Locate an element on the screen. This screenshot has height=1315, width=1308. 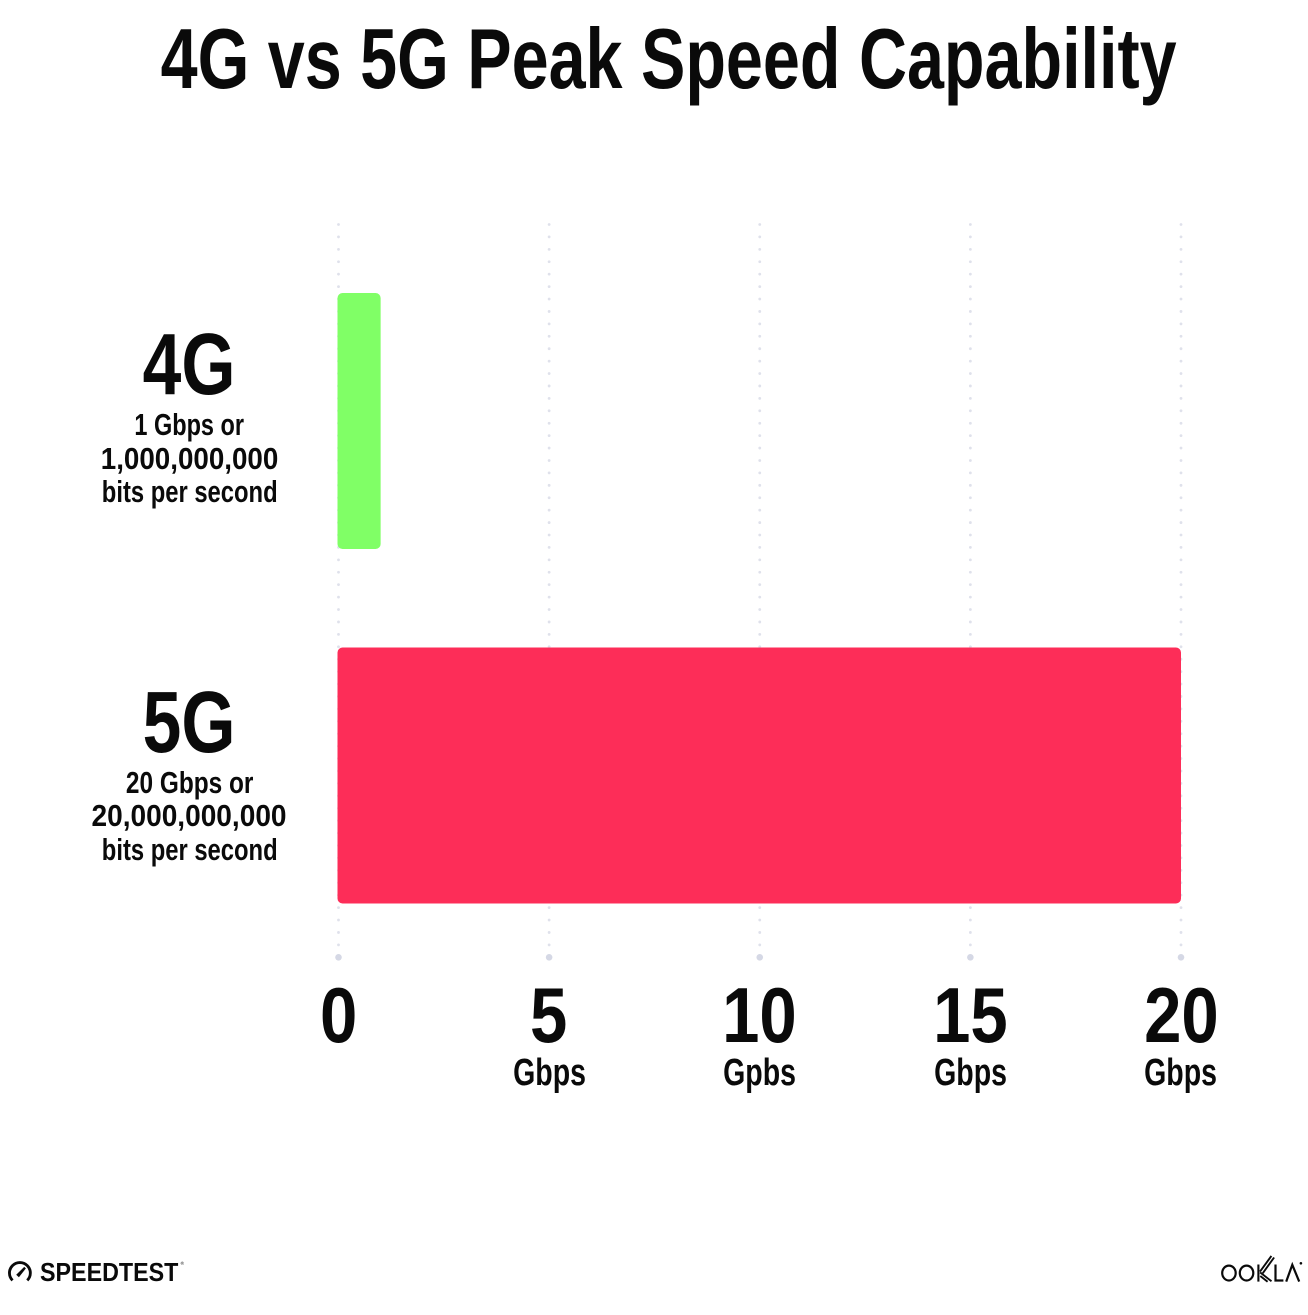
x-tick-unit-20: Gbps is located at coordinates (1181, 1073).